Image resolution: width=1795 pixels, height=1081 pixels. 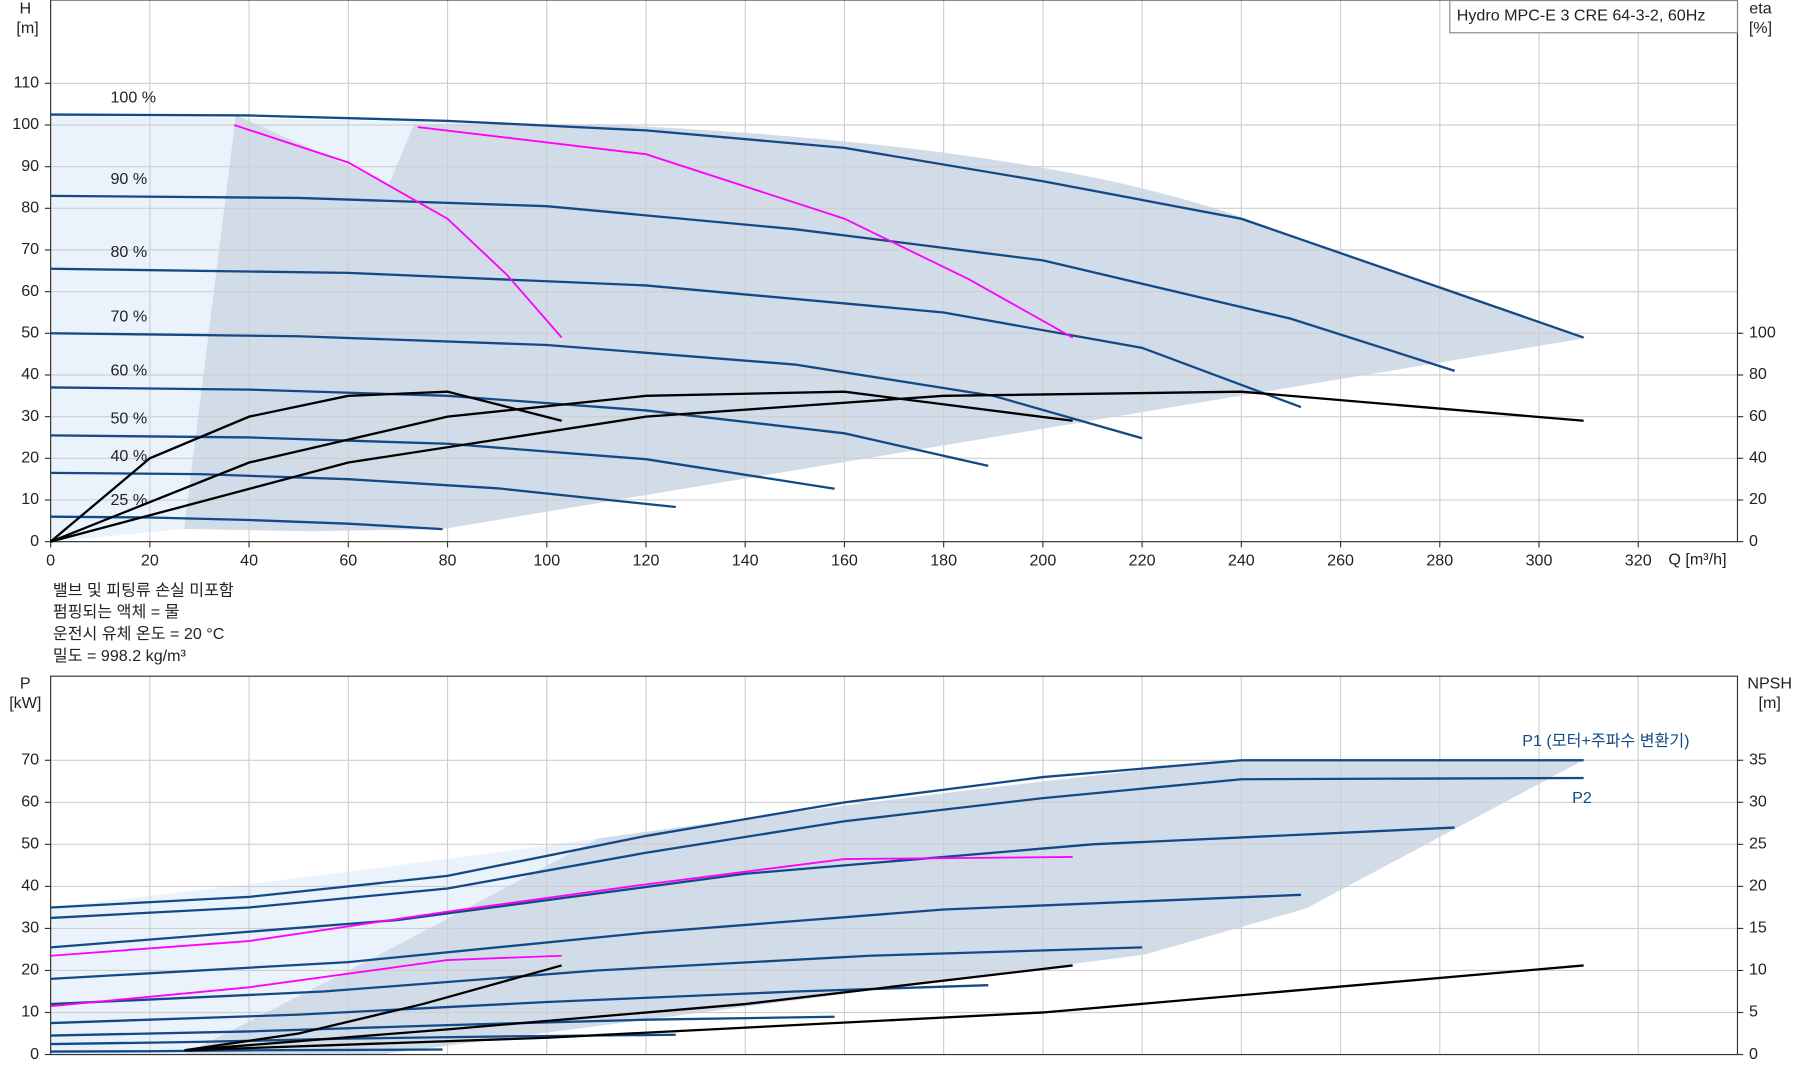 I want to click on x-tick-label: 160, so click(x=844, y=560).